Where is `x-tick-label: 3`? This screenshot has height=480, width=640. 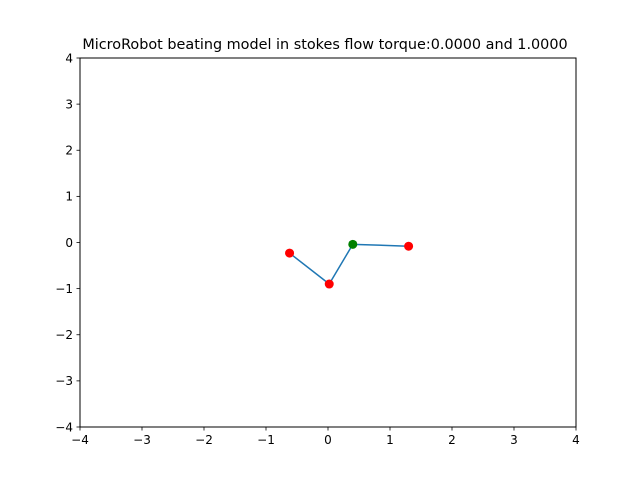
x-tick-label: 3 is located at coordinates (514, 440).